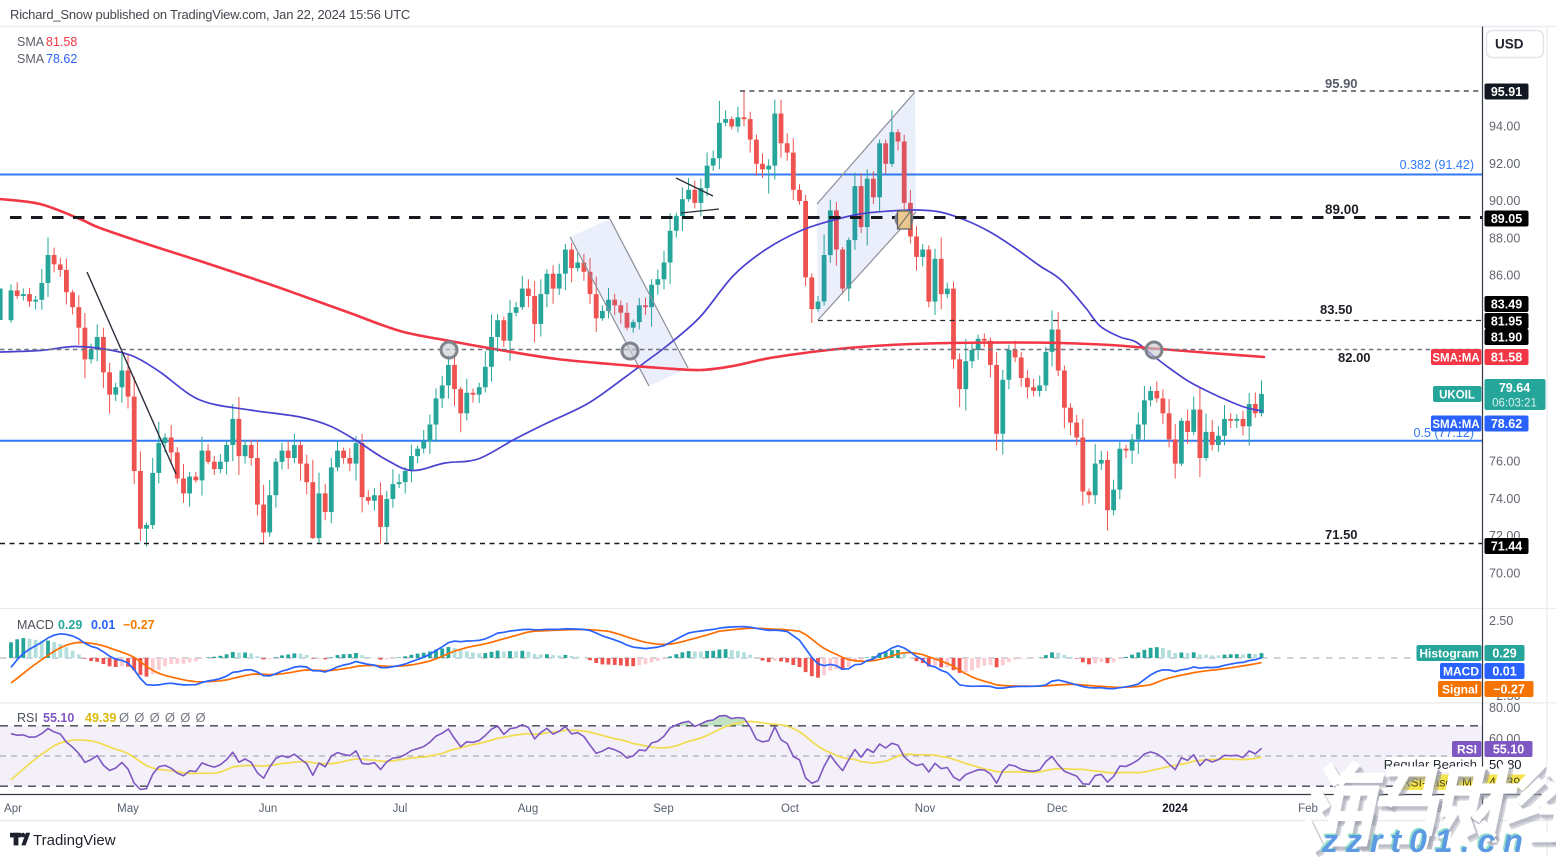  I want to click on svg-text: 95.90, so click(1341, 83).